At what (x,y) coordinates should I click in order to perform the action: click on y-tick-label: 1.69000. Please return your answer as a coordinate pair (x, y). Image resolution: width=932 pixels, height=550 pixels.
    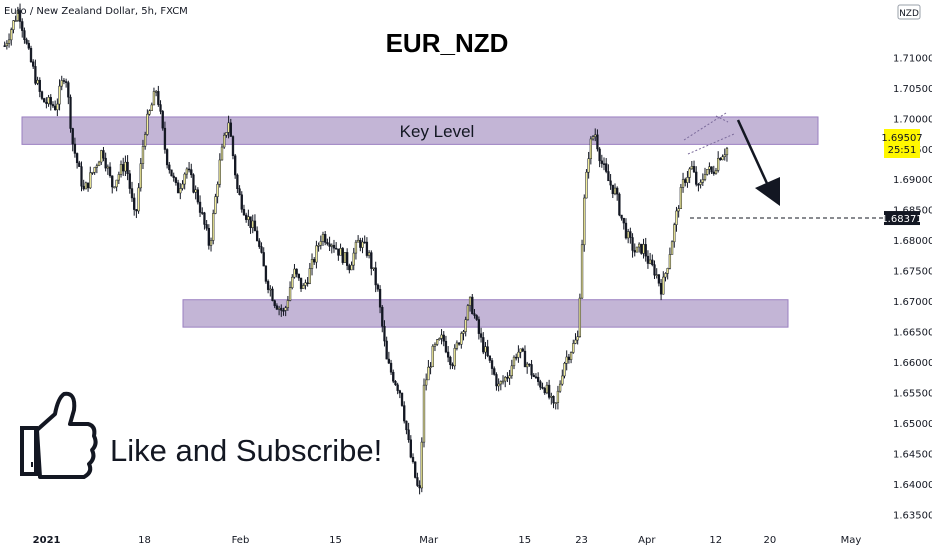
    Looking at the image, I should click on (912, 180).